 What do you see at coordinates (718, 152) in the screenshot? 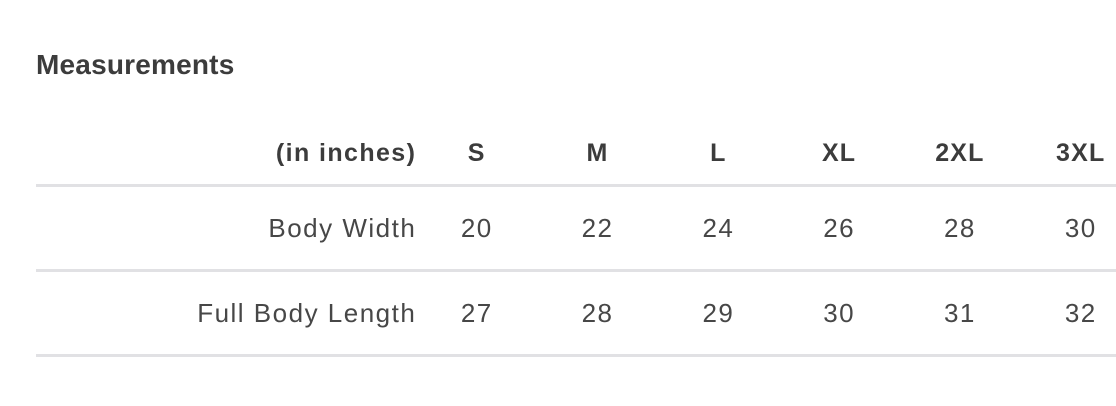
I see `column-header-l: L` at bounding box center [718, 152].